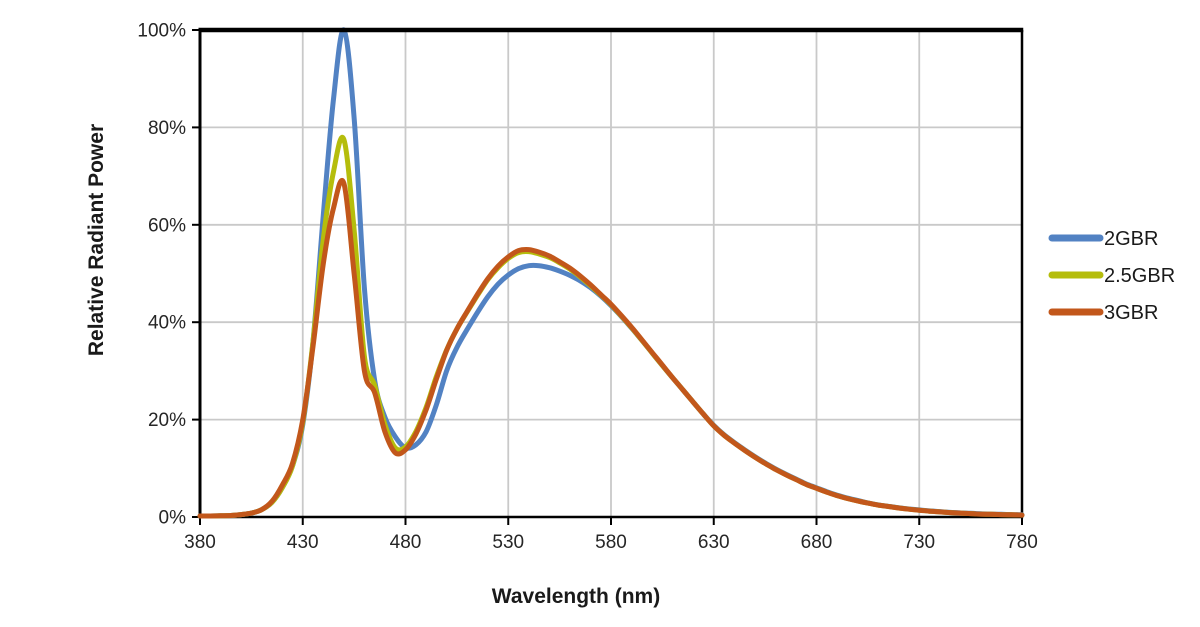 Image resolution: width=1200 pixels, height=627 pixels. Describe the element at coordinates (303, 542) in the screenshot. I see `x-tick-label: 430` at that location.